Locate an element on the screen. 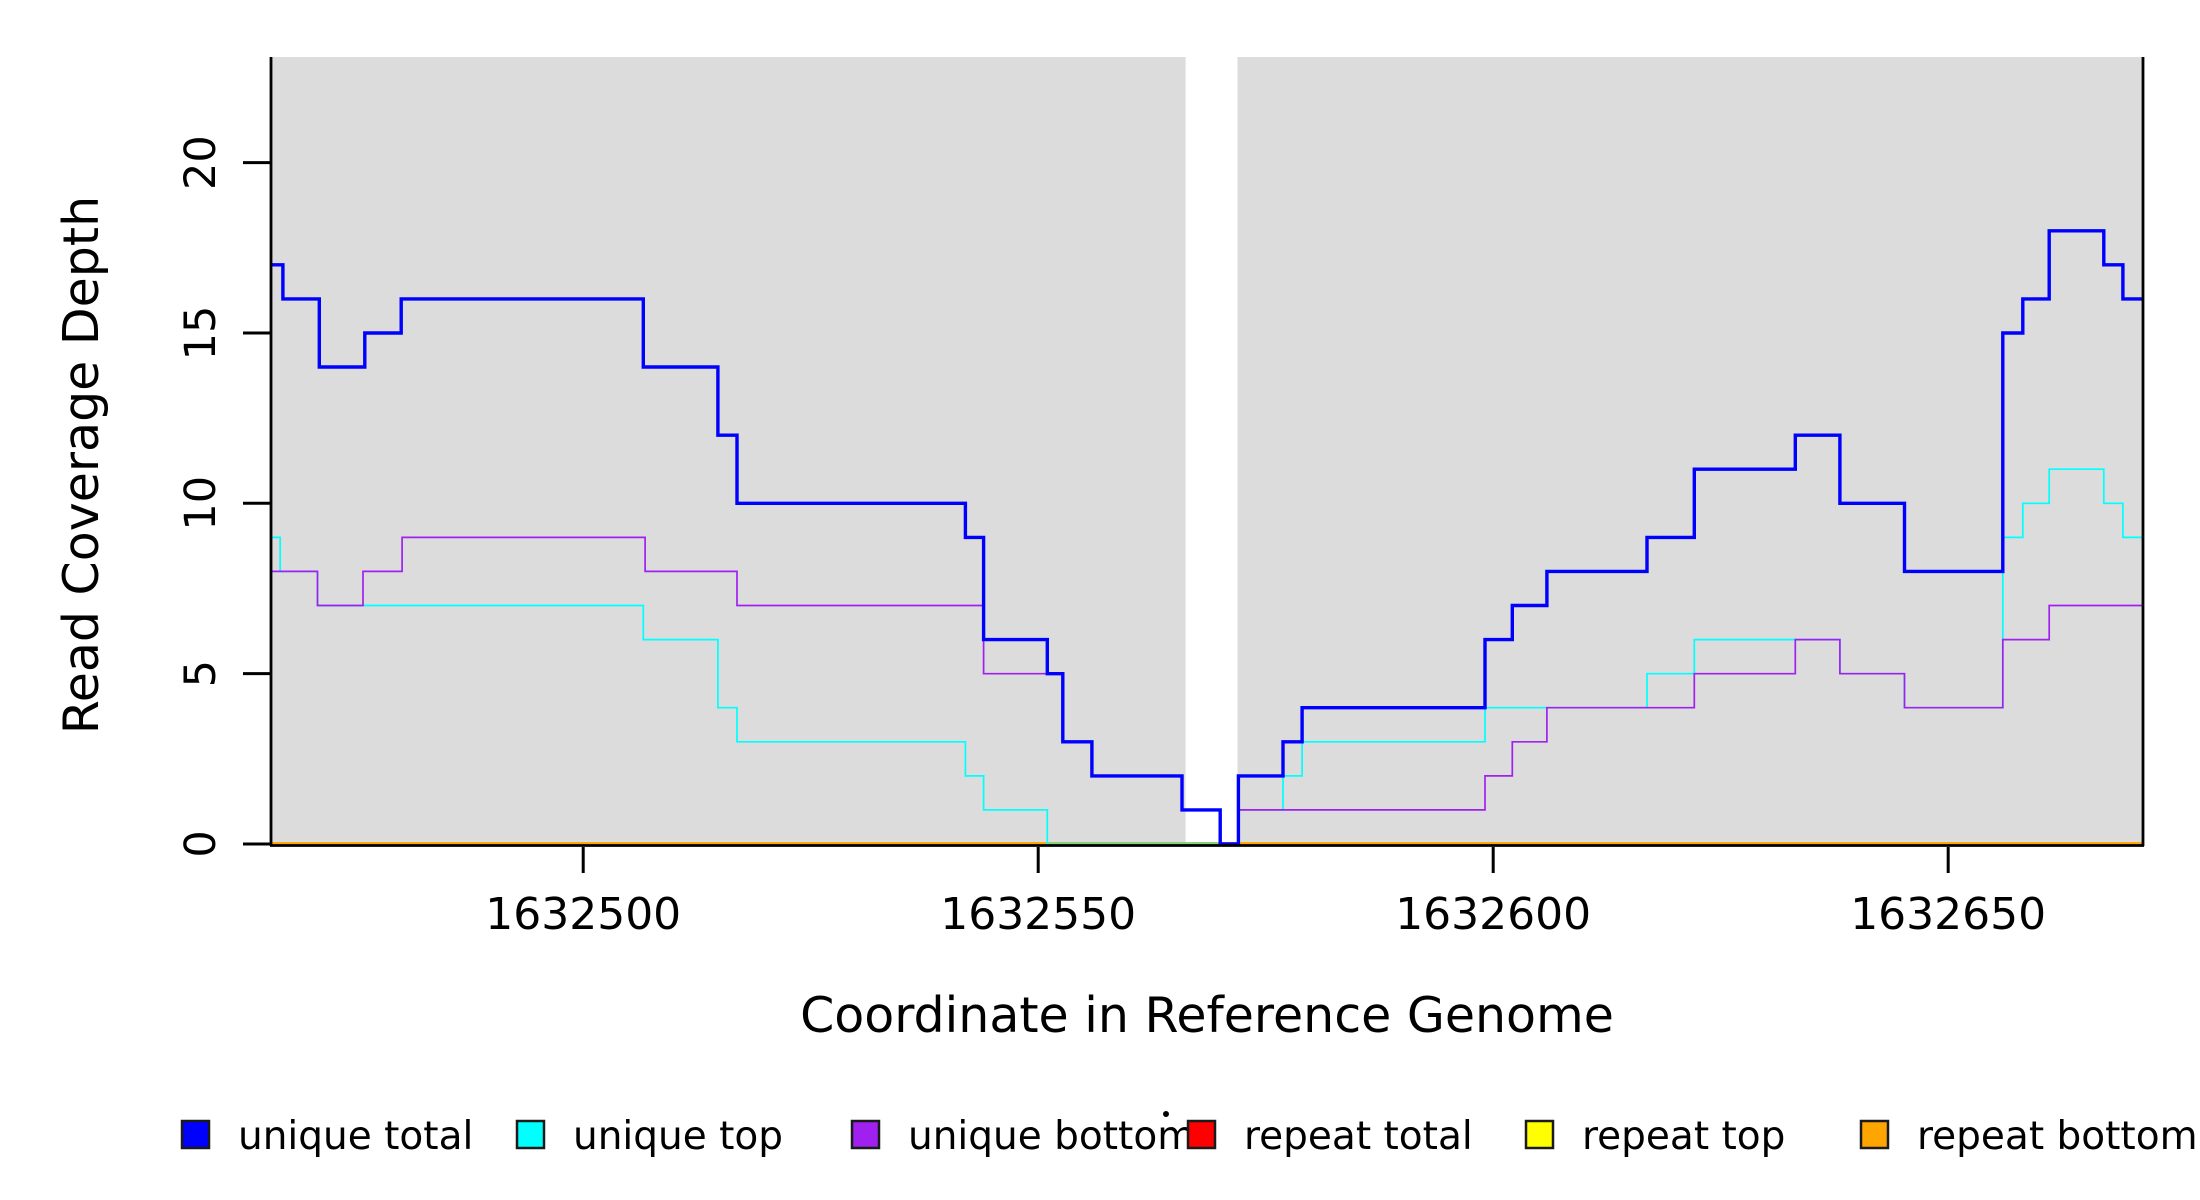  x-tick-label: 1632550 is located at coordinates (1038, 914).